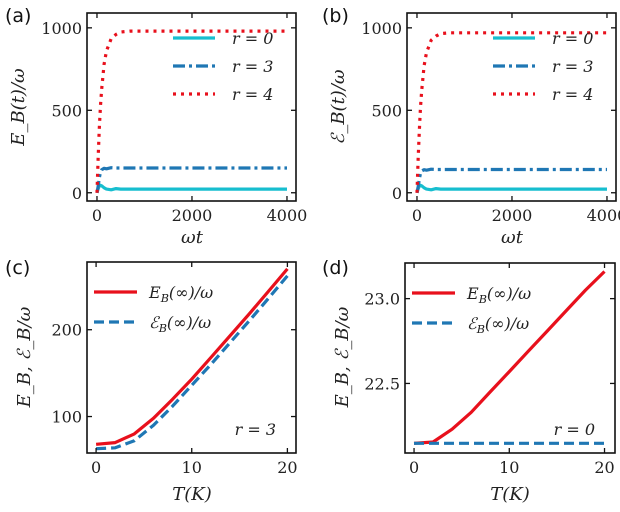 Image resolution: width=620 pixels, height=512 pixels. What do you see at coordinates (18, 107) in the screenshot?
I see `y-axis-label: E_B(t)/ω` at bounding box center [18, 107].